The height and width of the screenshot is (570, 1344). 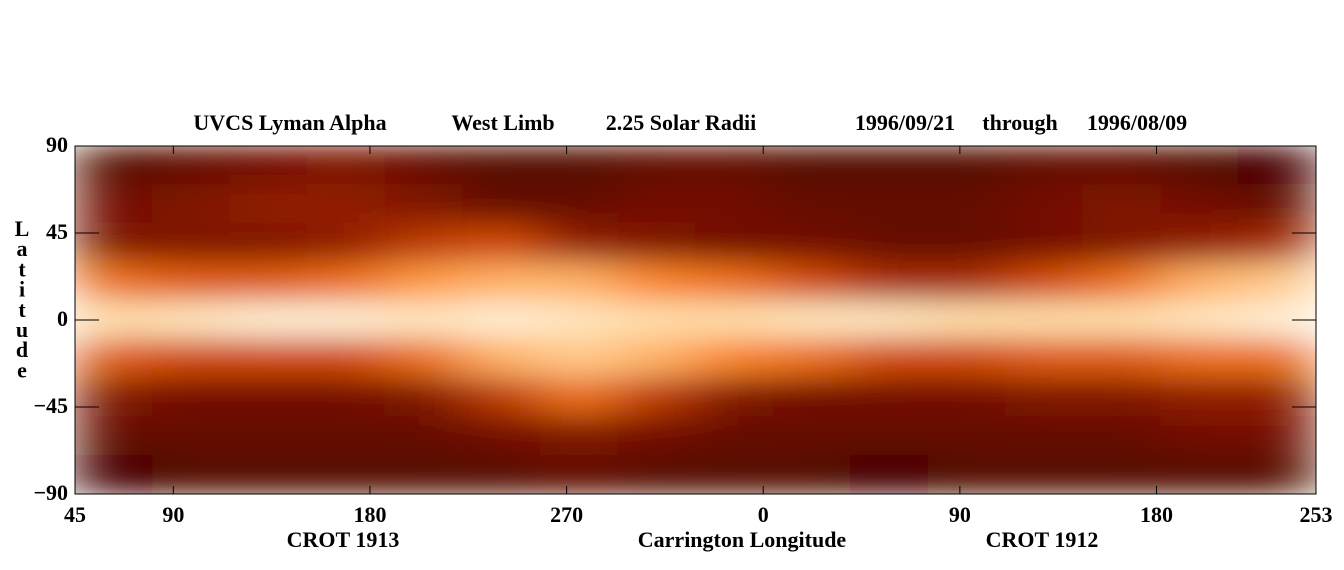 I want to click on rotation-label: CROT 1913, so click(x=343, y=539).